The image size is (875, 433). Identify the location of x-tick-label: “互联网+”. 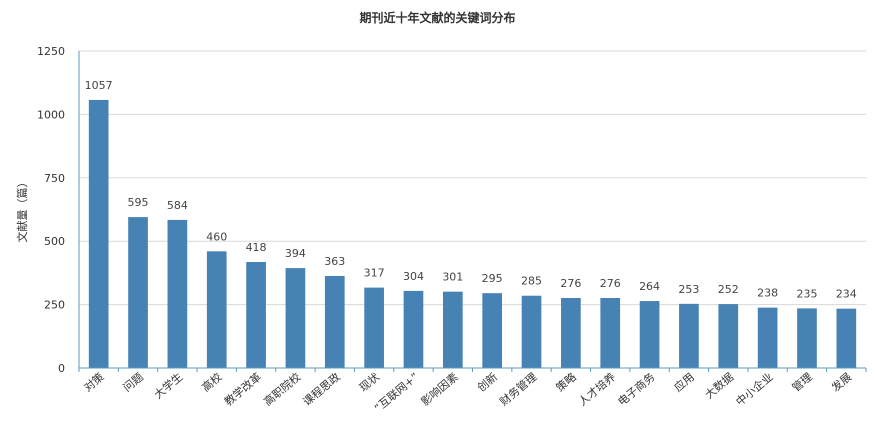
(396, 392).